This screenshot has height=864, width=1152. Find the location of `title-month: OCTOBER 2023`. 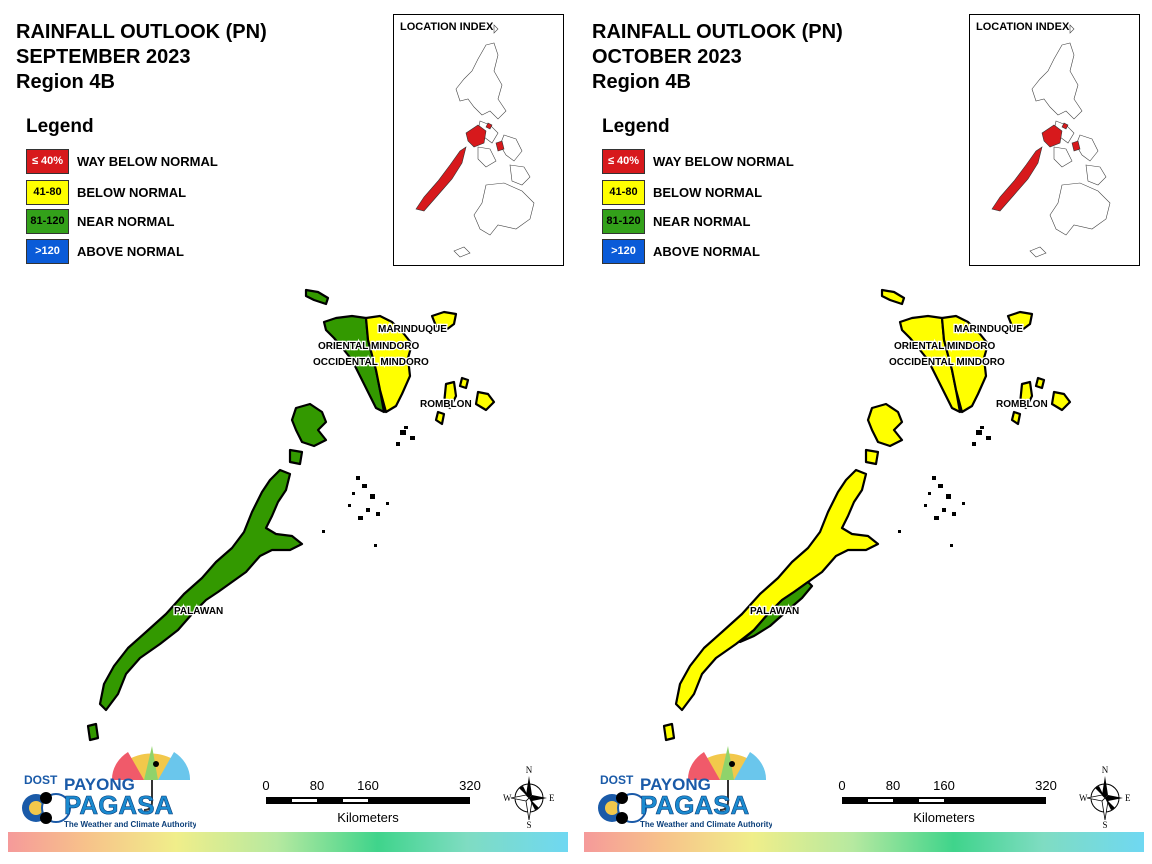

title-month: OCTOBER 2023 is located at coordinates (667, 57).